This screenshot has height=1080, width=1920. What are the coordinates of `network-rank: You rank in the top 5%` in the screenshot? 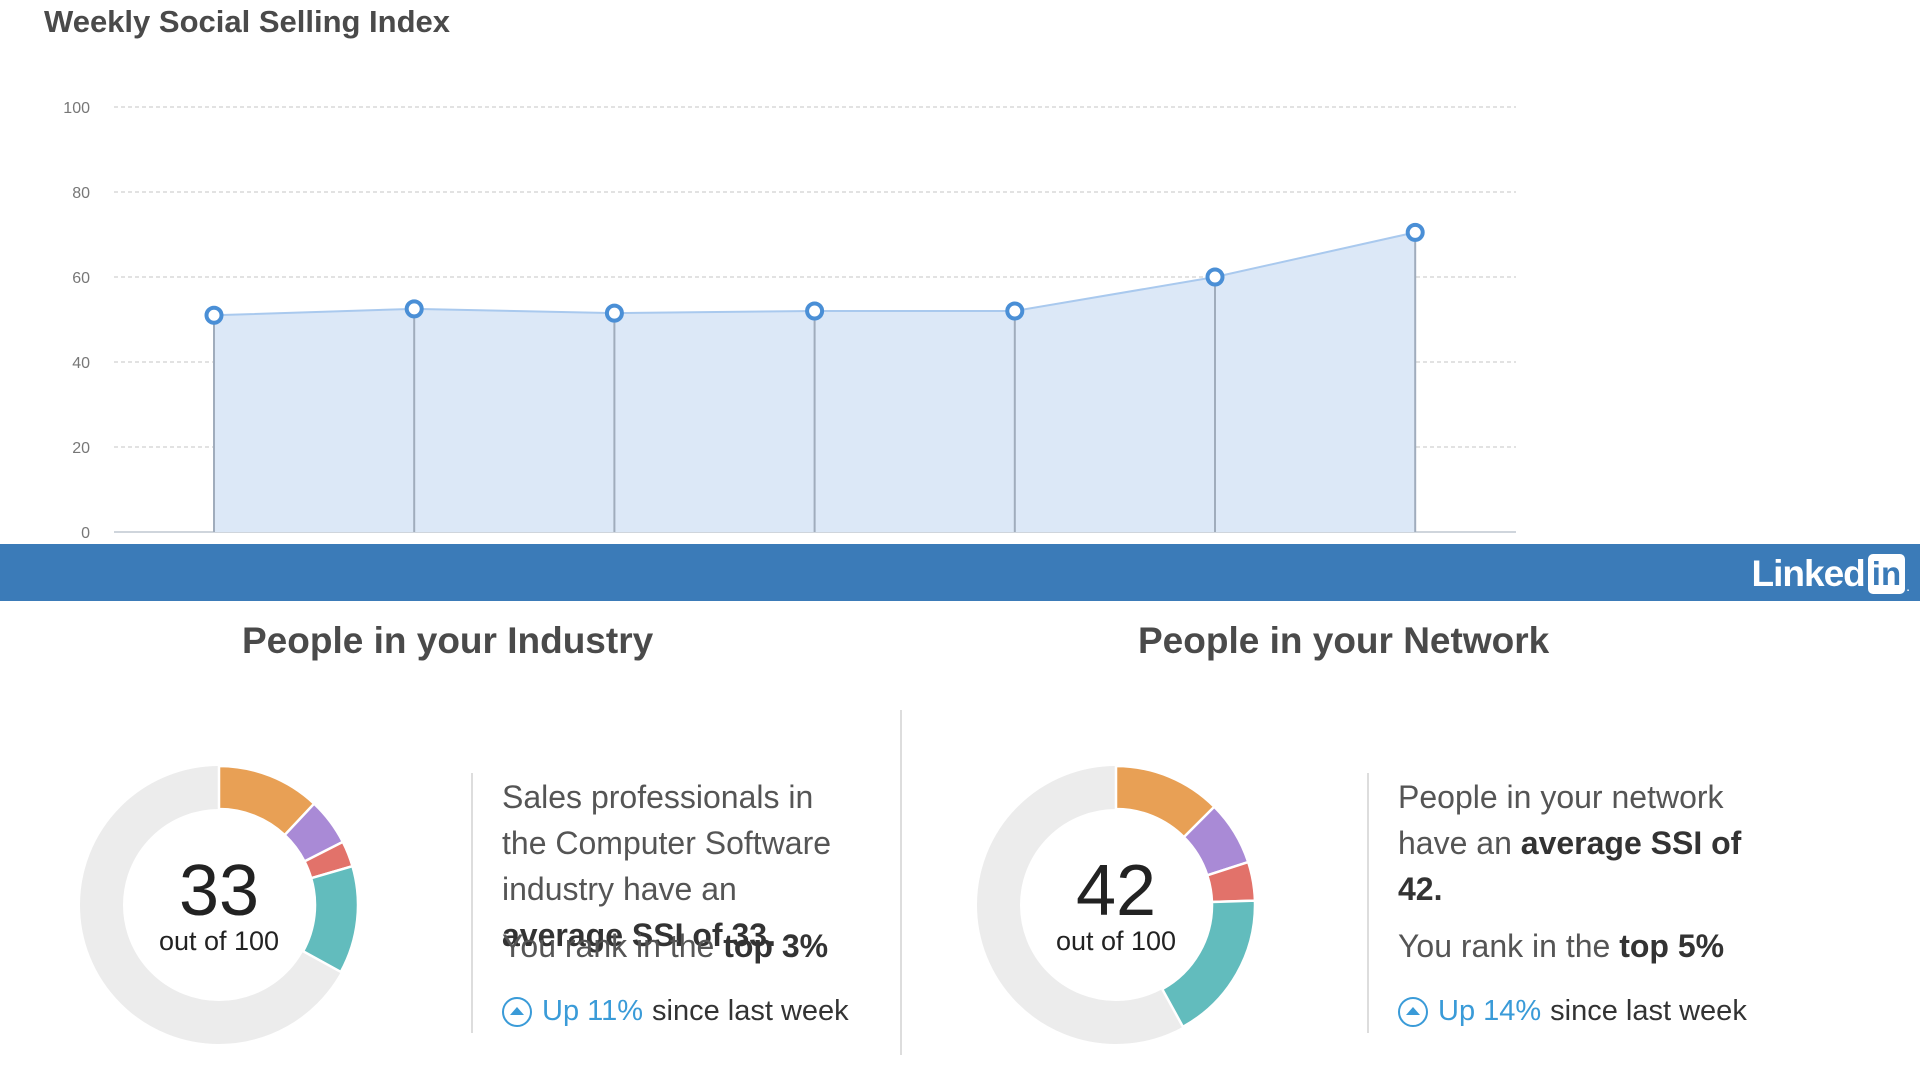 It's located at (1561, 946).